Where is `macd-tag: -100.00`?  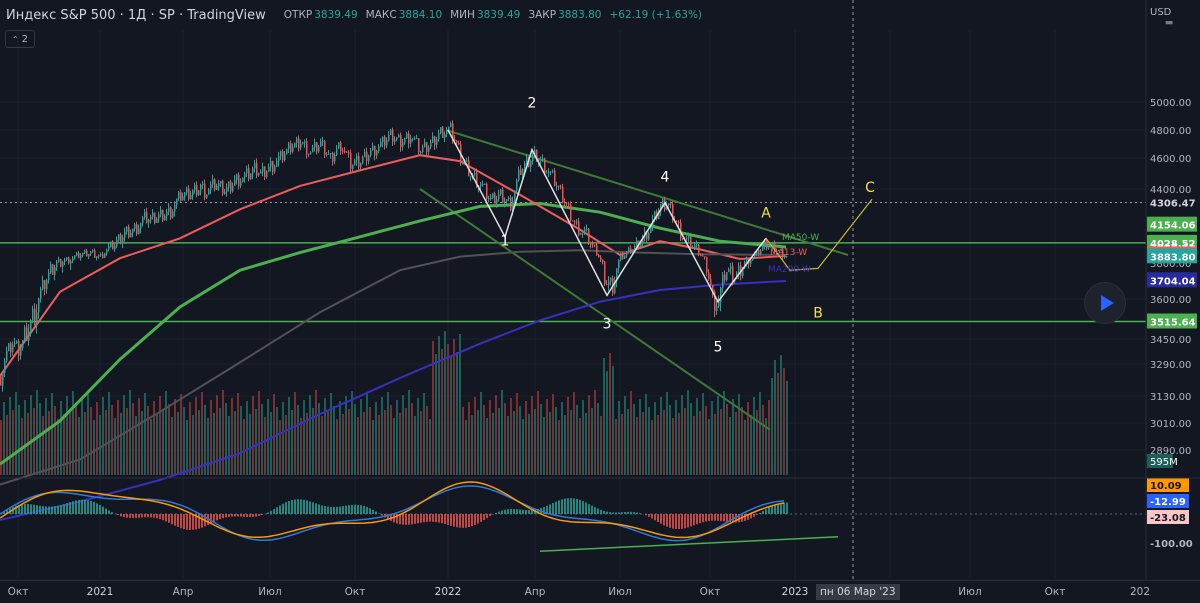 macd-tag: -100.00 is located at coordinates (1171, 544).